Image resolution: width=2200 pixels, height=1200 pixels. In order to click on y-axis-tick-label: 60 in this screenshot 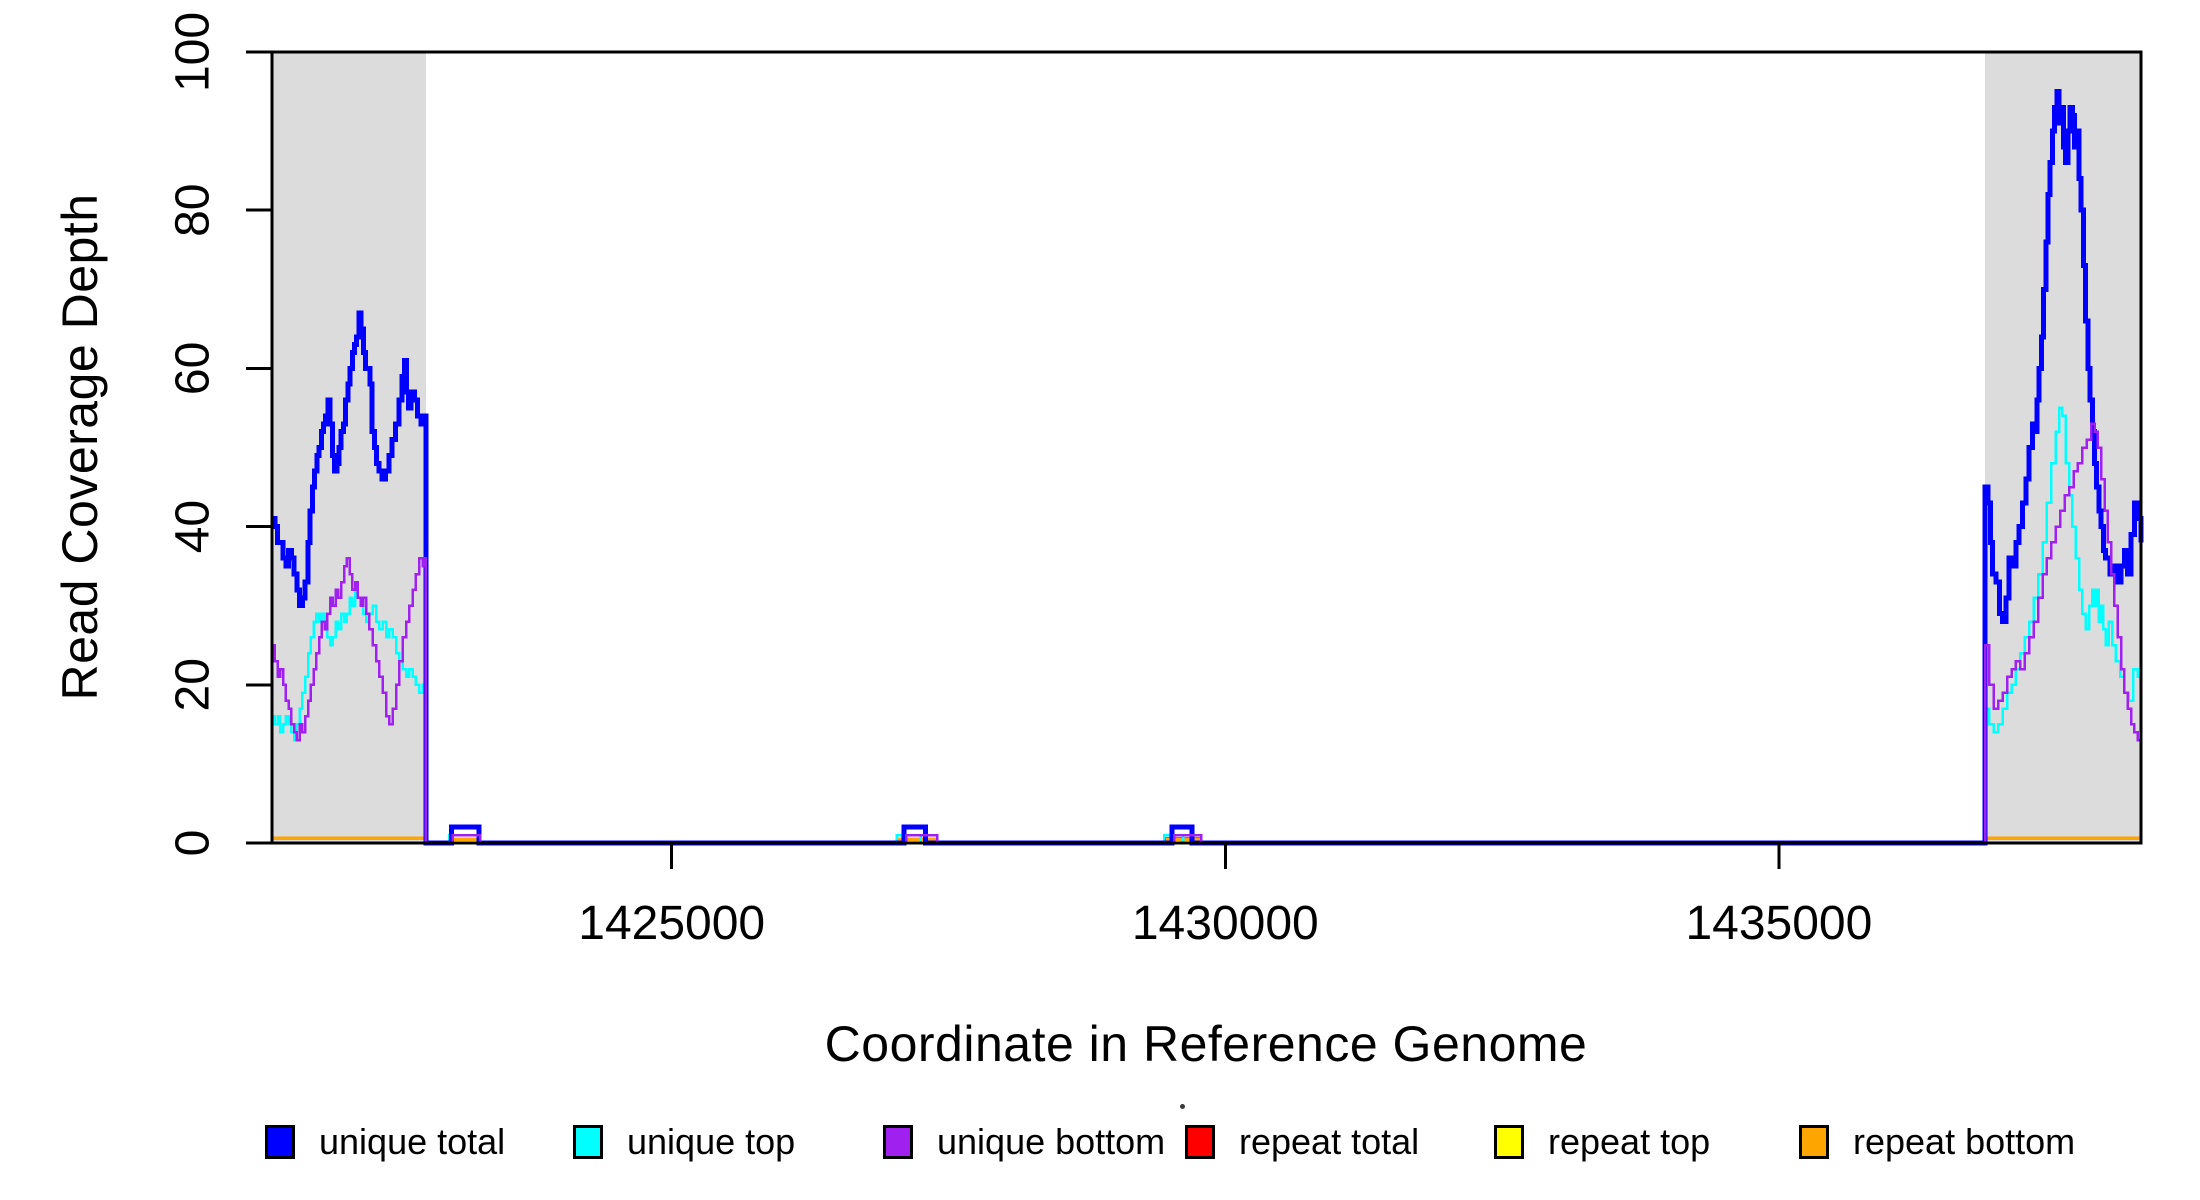, I will do `click(193, 368)`.